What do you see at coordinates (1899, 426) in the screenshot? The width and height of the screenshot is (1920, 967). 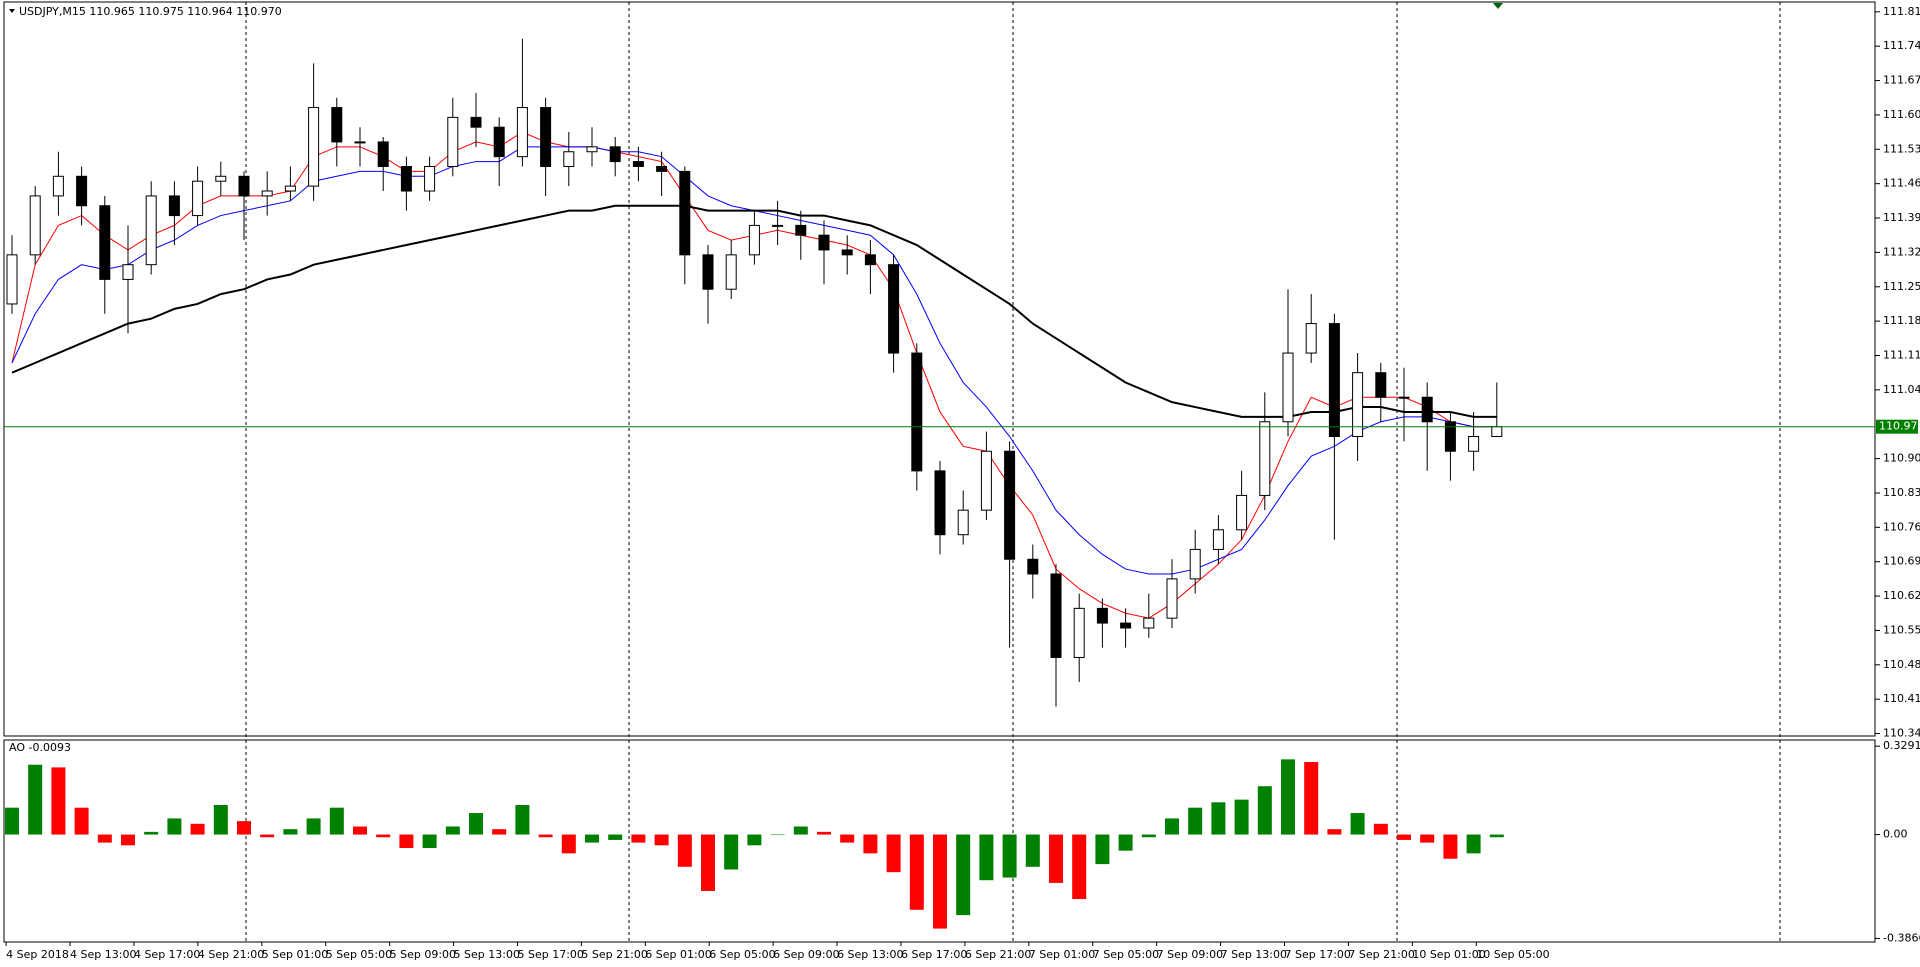 I see `bid-label: 110.970` at bounding box center [1899, 426].